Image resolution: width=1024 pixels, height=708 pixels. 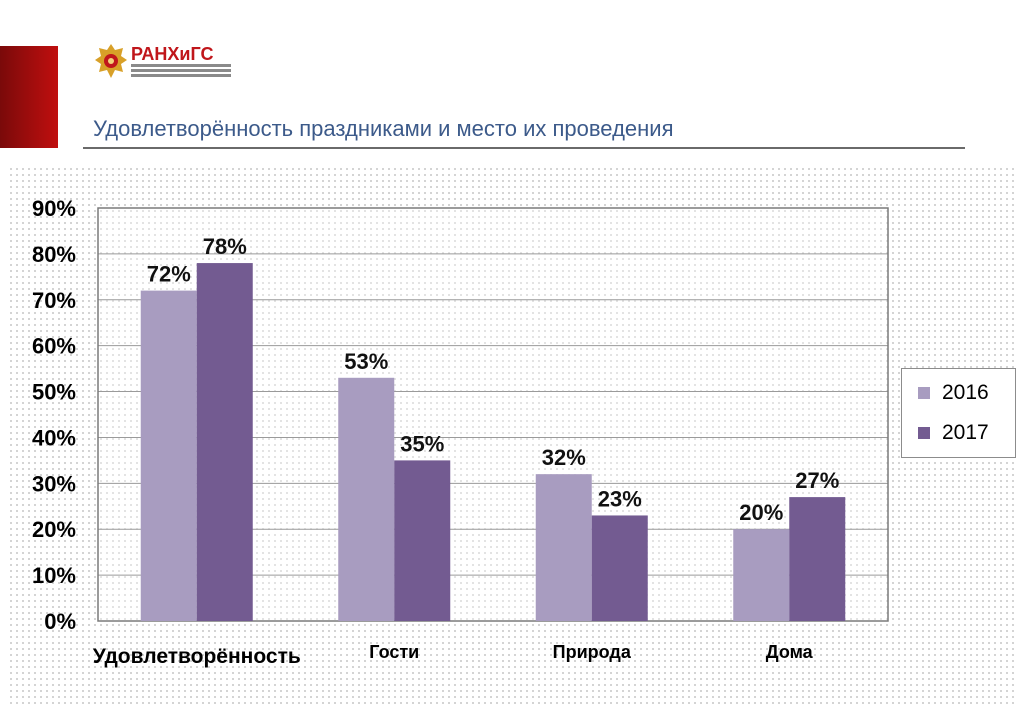 What do you see at coordinates (564, 457) in the screenshot?
I see `data-label: 32%` at bounding box center [564, 457].